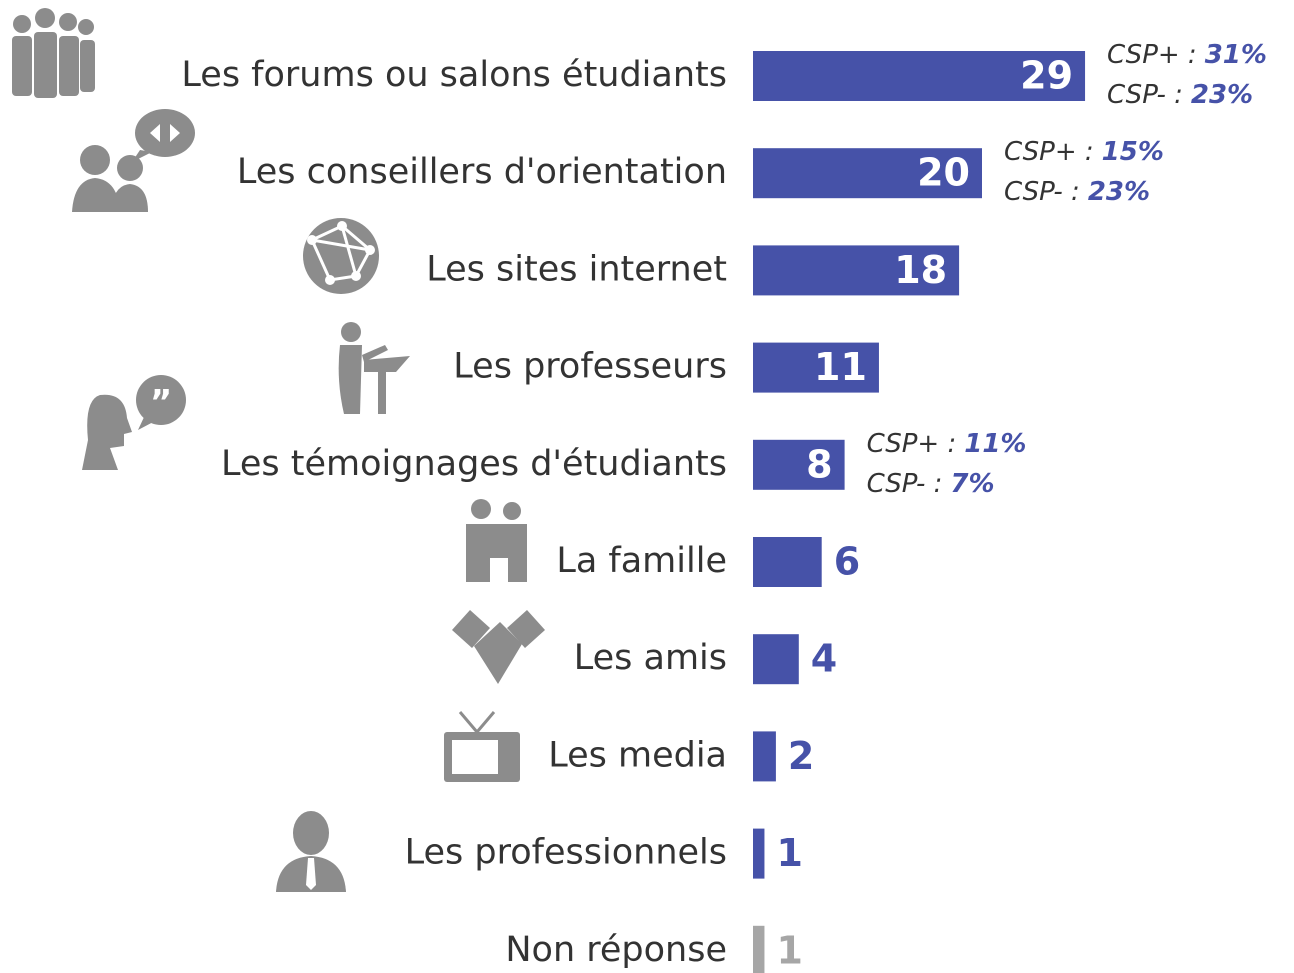 The image size is (1294, 973). Describe the element at coordinates (641, 561) in the screenshot. I see `category-label: La famille` at that location.